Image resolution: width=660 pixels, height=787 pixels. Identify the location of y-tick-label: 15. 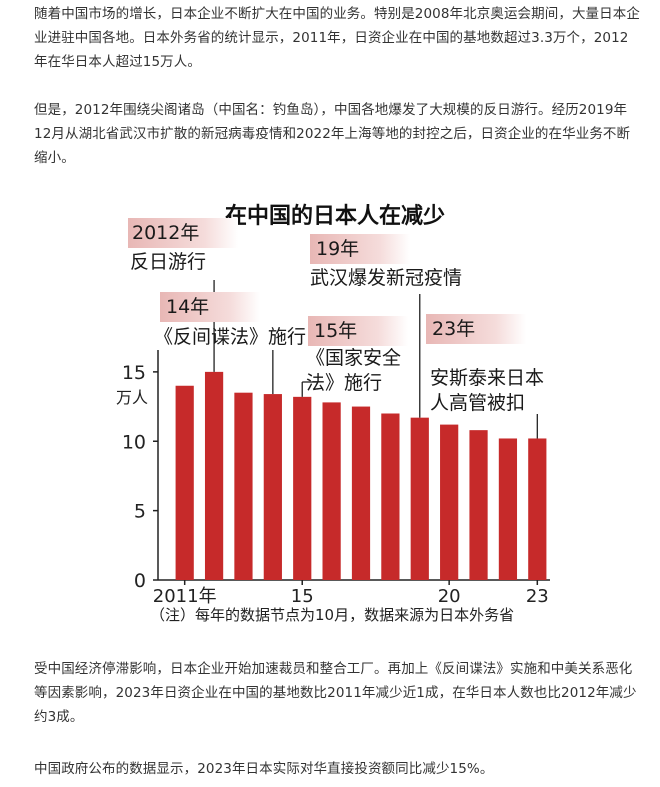
(134, 373).